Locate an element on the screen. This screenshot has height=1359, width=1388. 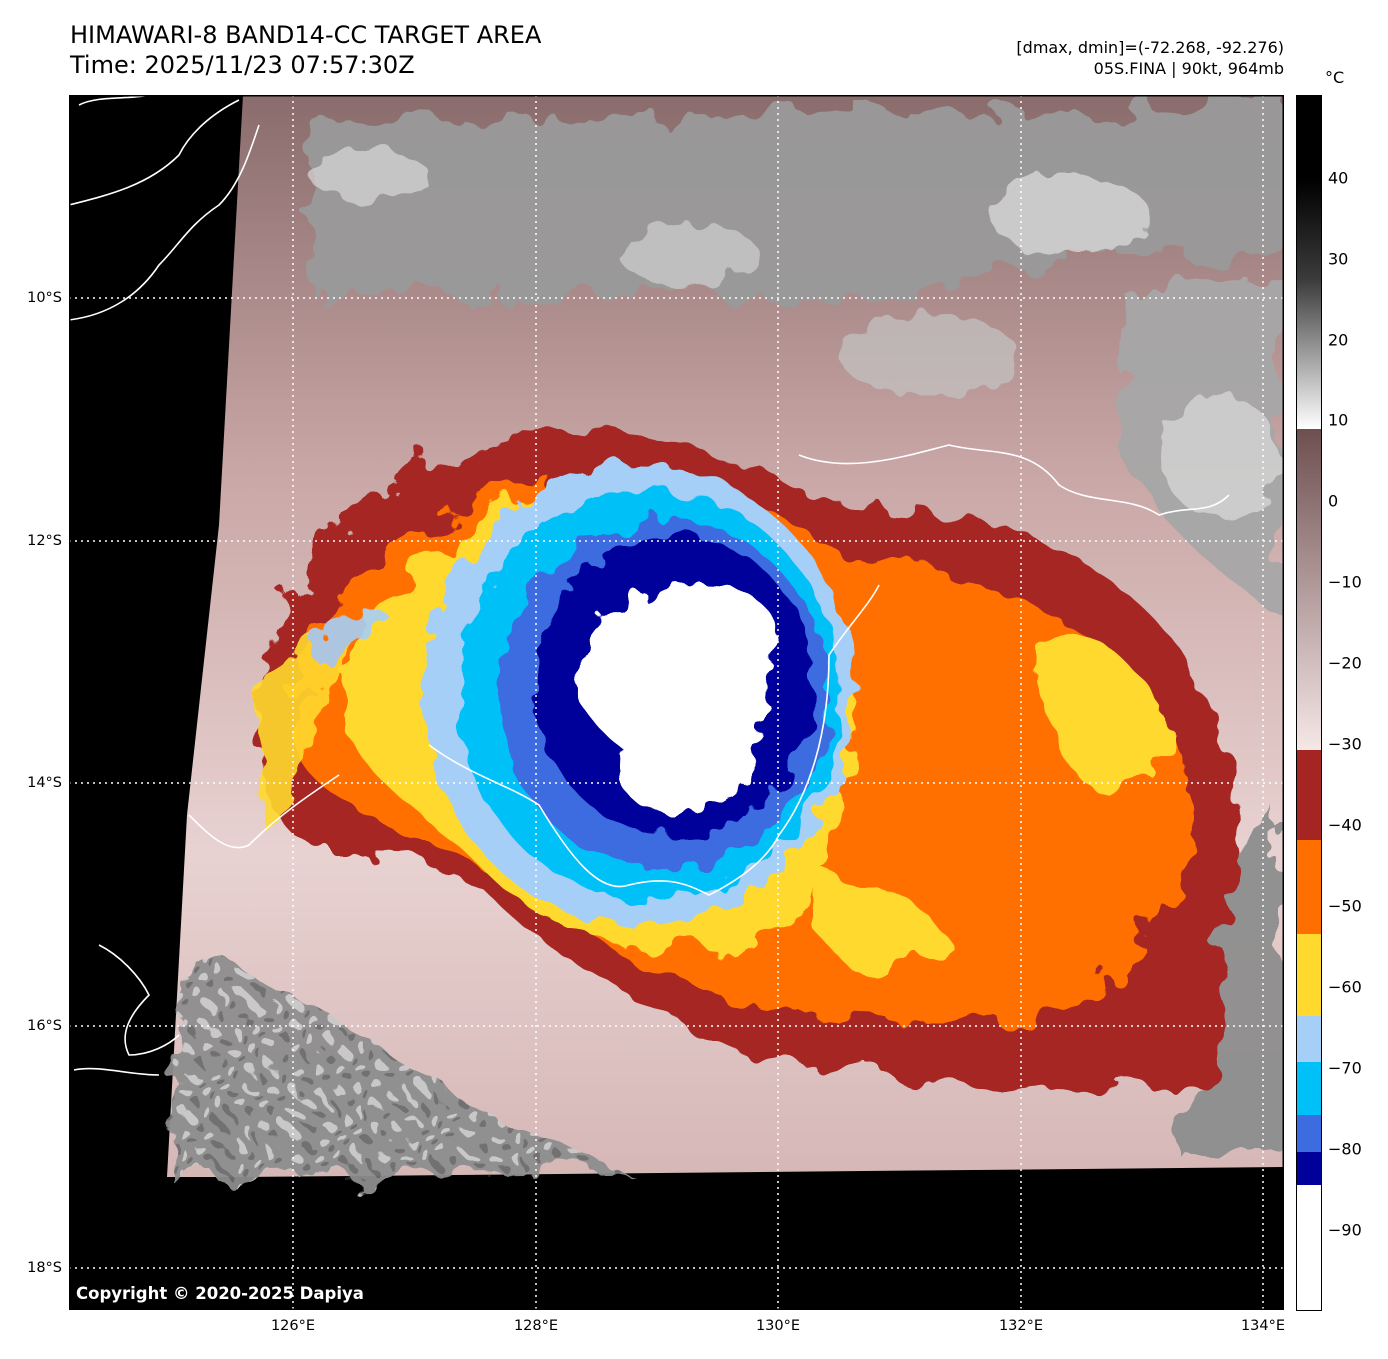
colorbar-tick-label: 10 is located at coordinates (1338, 420).